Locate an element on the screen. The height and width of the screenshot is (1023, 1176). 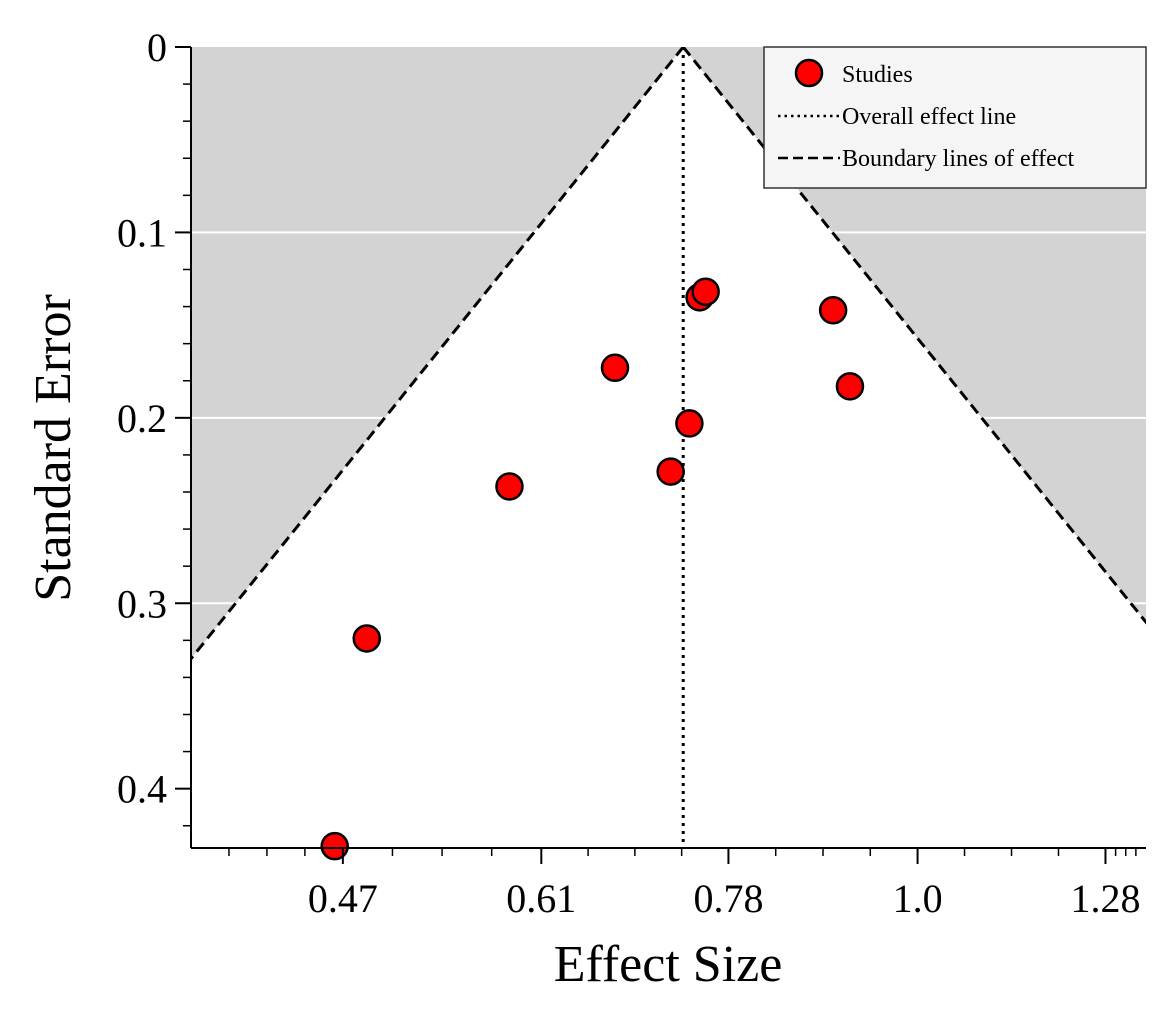
legend-box is located at coordinates (955, 117).